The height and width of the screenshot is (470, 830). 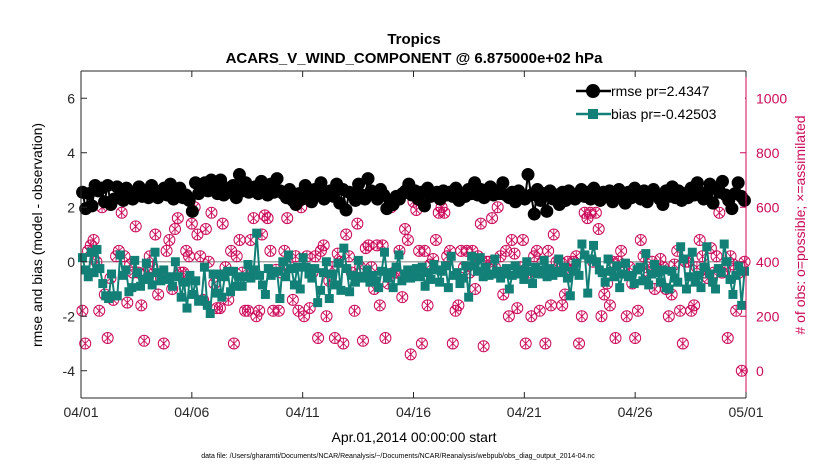 What do you see at coordinates (413, 39) in the screenshot?
I see `chart-title: Tropics` at bounding box center [413, 39].